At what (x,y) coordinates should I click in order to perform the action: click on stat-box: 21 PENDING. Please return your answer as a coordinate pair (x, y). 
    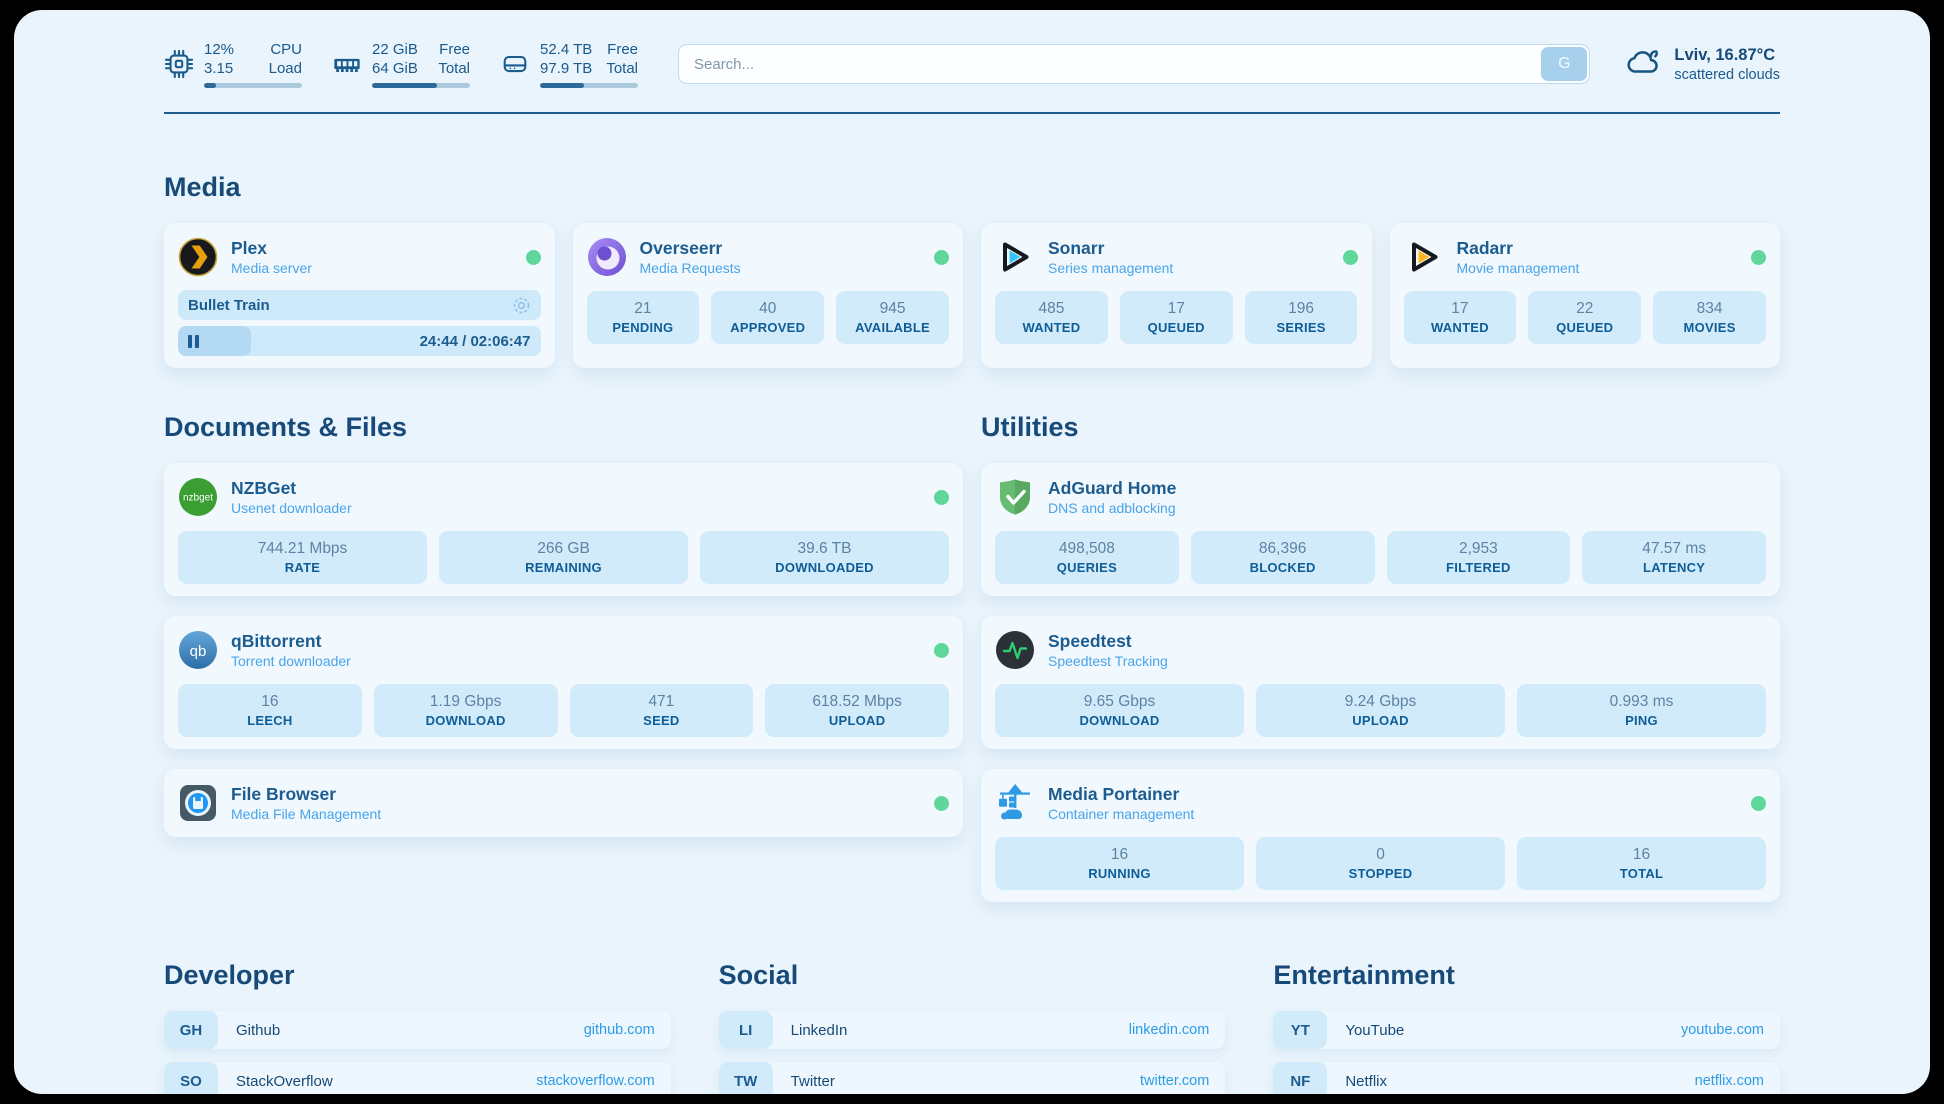
    Looking at the image, I should click on (643, 317).